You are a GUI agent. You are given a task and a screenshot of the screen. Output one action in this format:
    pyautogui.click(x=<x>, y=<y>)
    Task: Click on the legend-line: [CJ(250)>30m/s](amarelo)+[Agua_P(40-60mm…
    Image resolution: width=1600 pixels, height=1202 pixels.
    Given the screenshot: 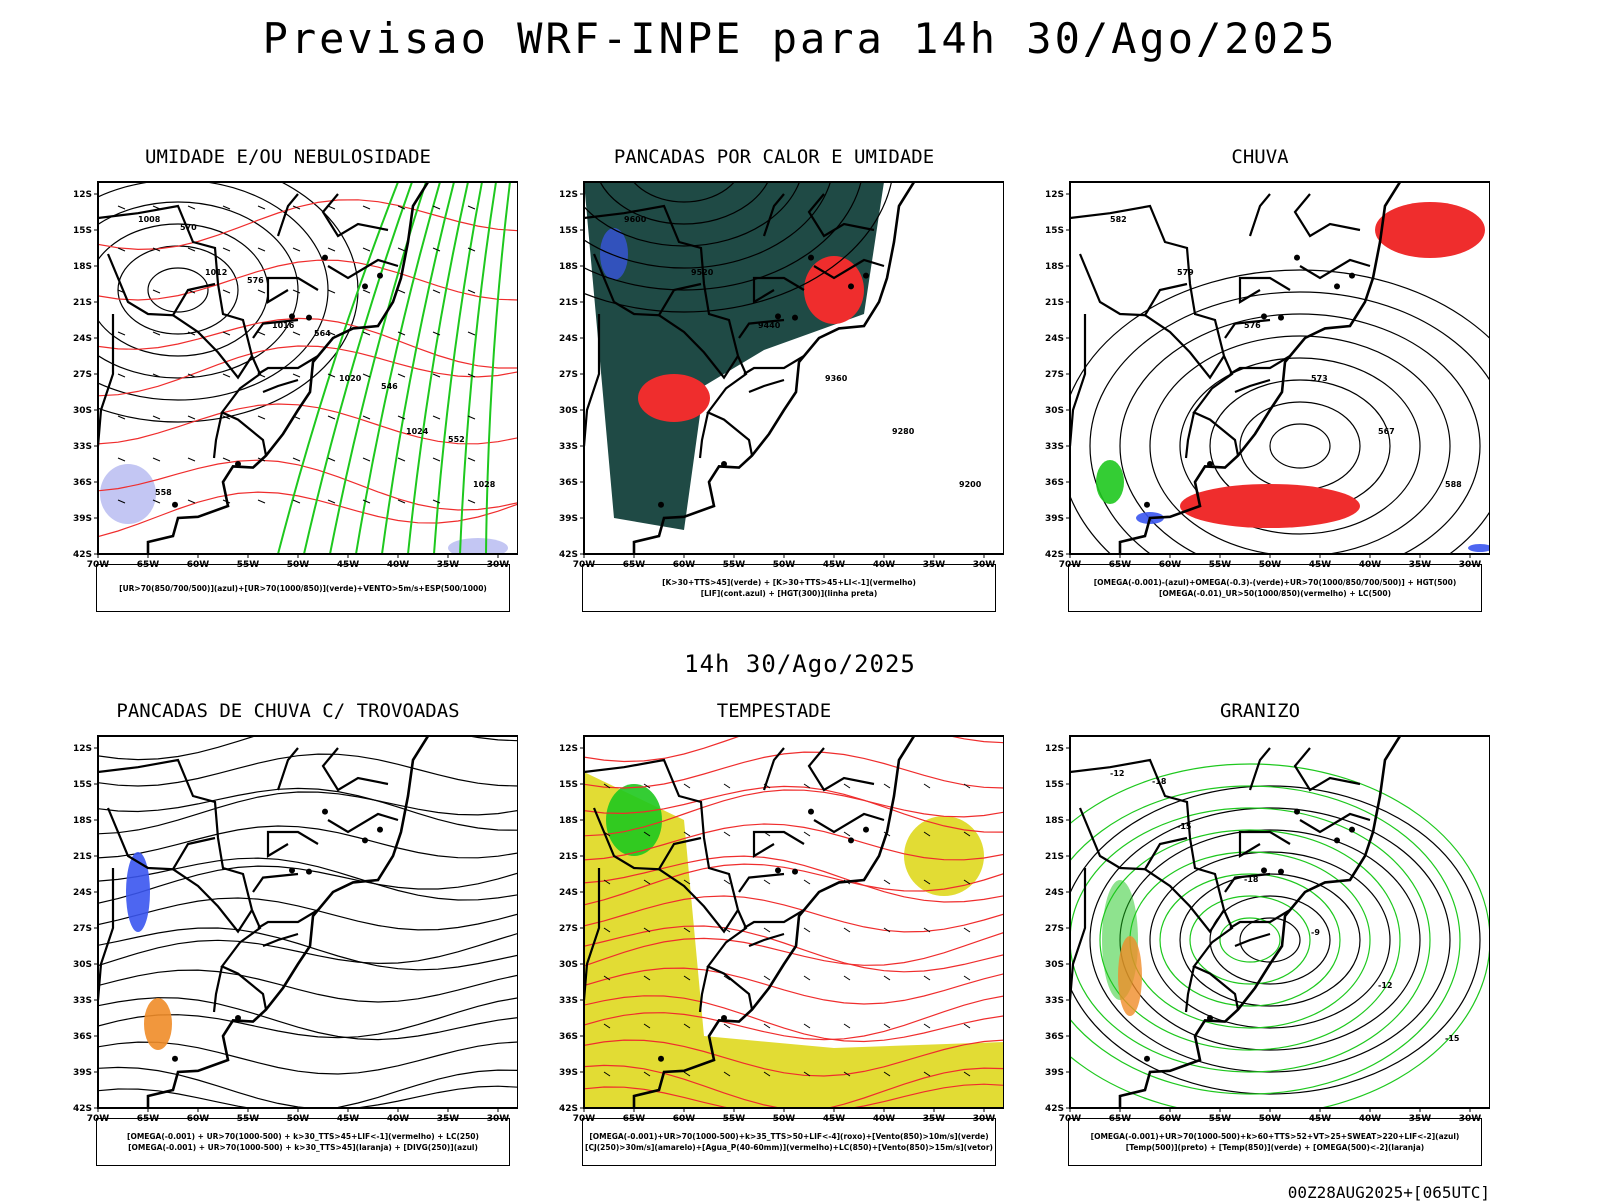 What is the action you would take?
    pyautogui.click(x=789, y=1147)
    